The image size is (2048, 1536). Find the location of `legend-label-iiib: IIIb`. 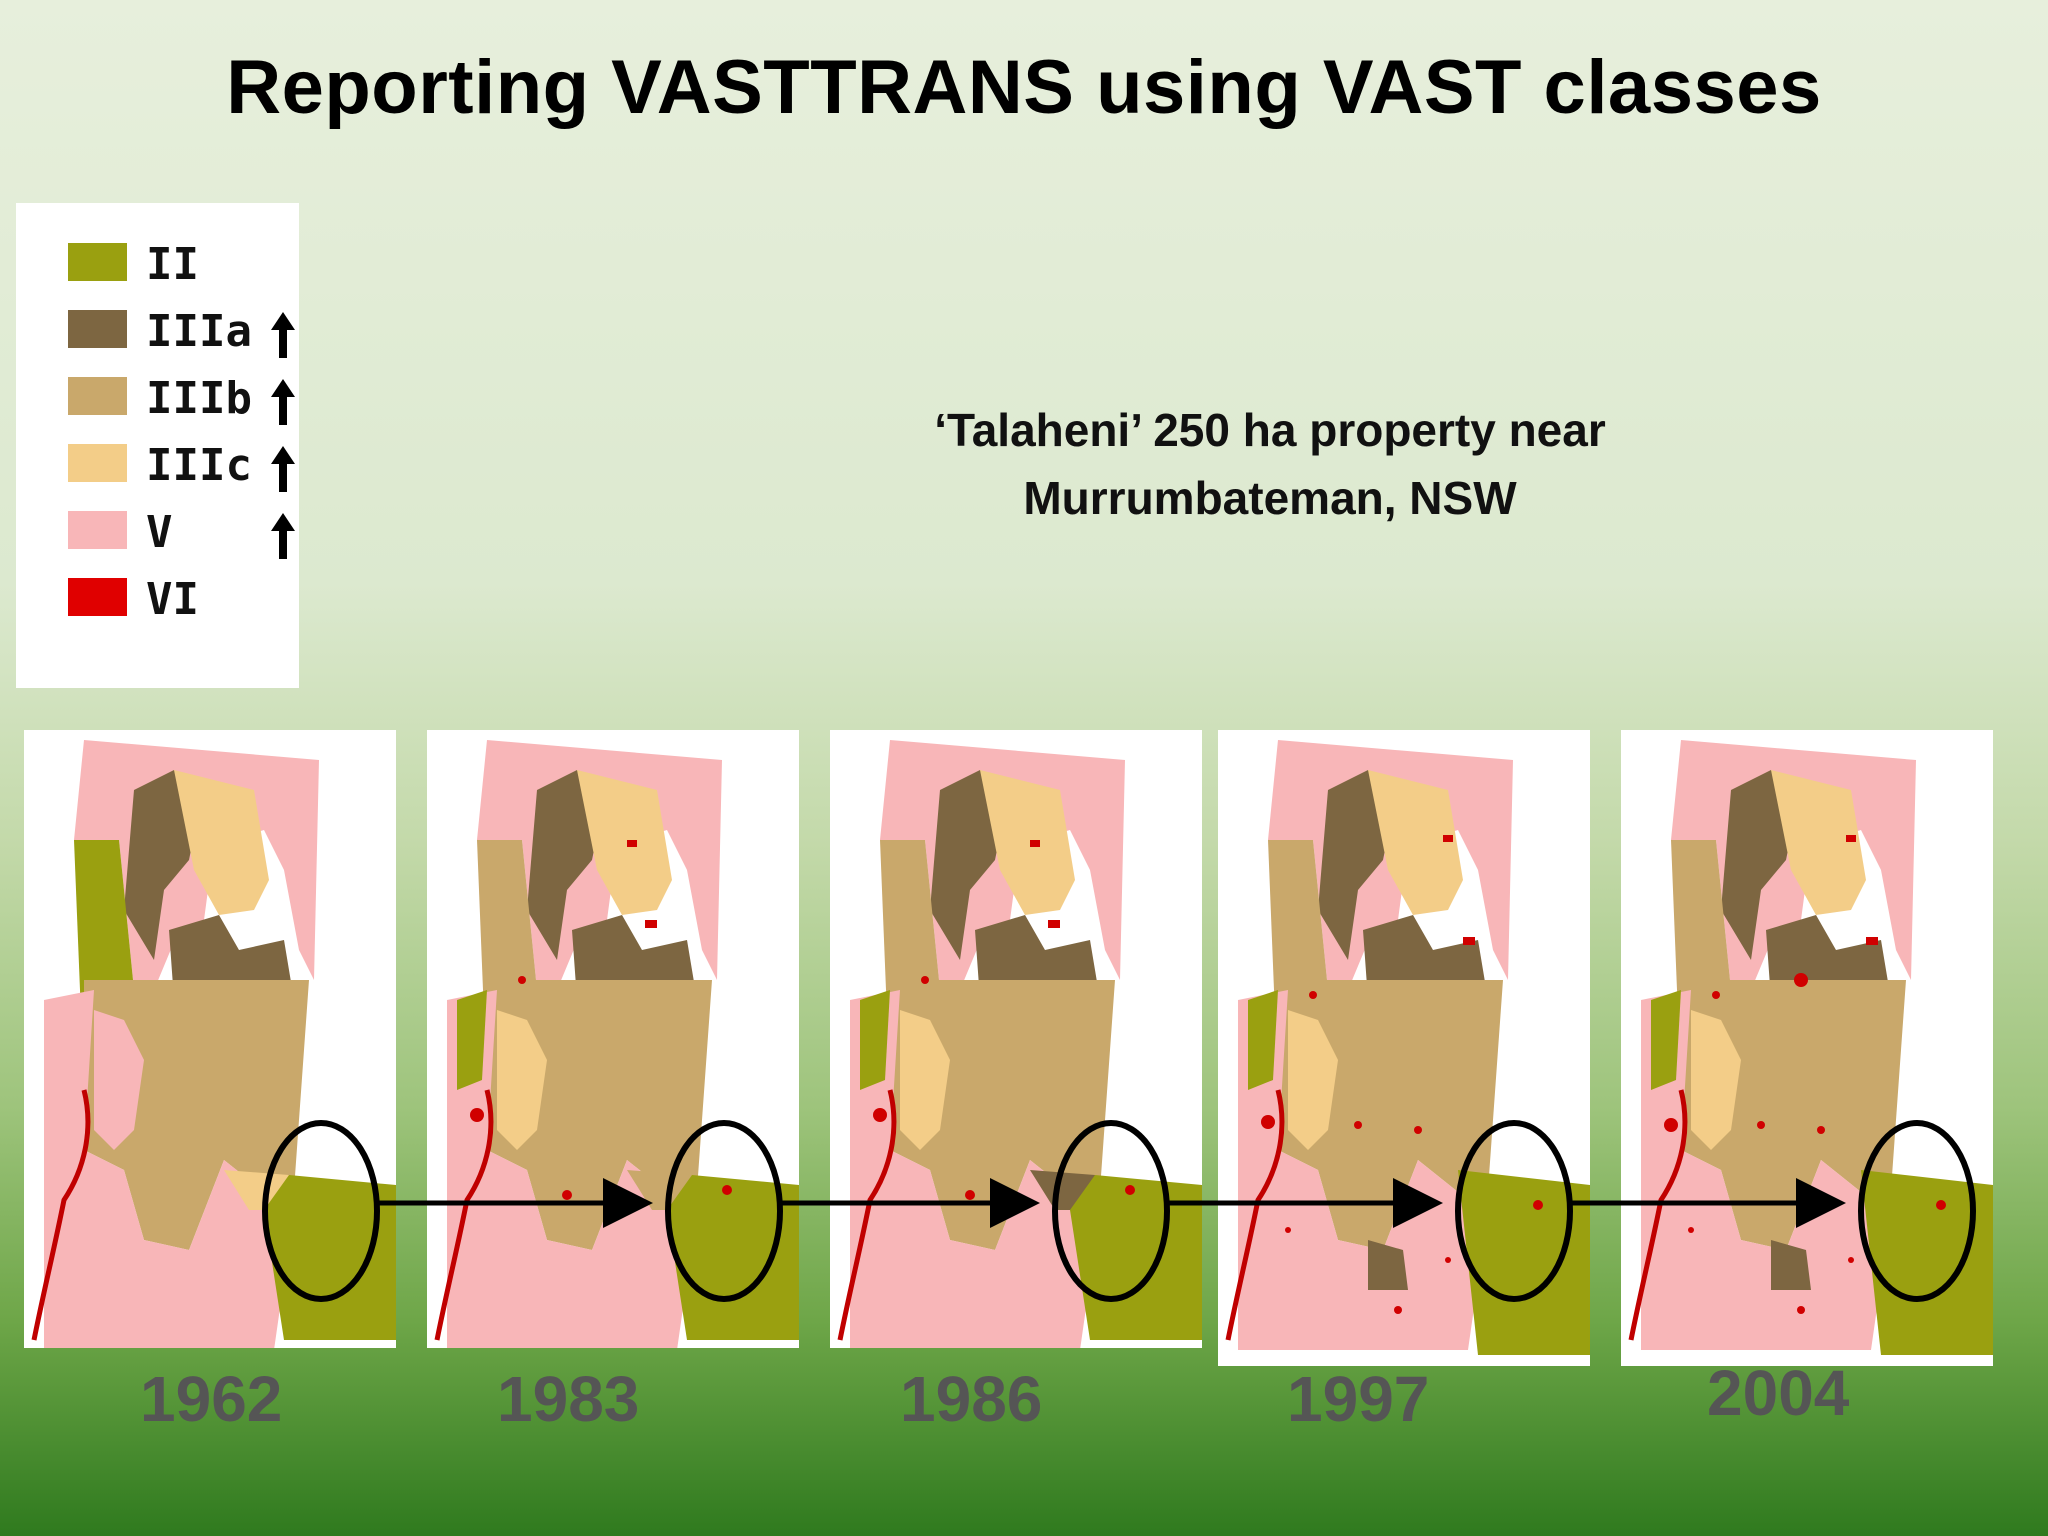

legend-label-iiib: IIIb is located at coordinates (199, 398).